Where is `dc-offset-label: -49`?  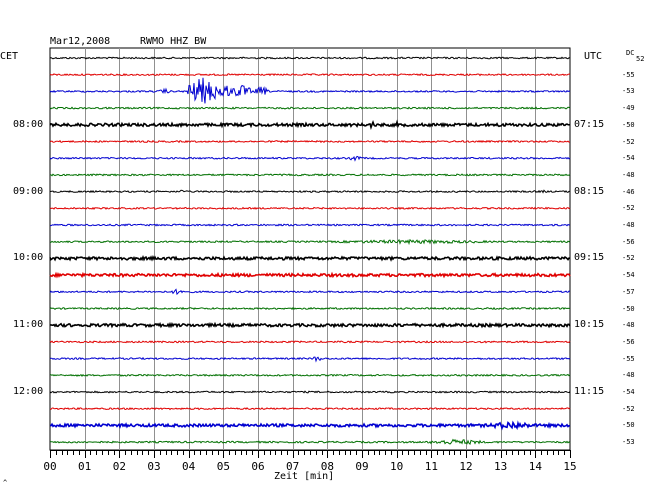
dc-offset-label: -49 is located at coordinates (628, 108).